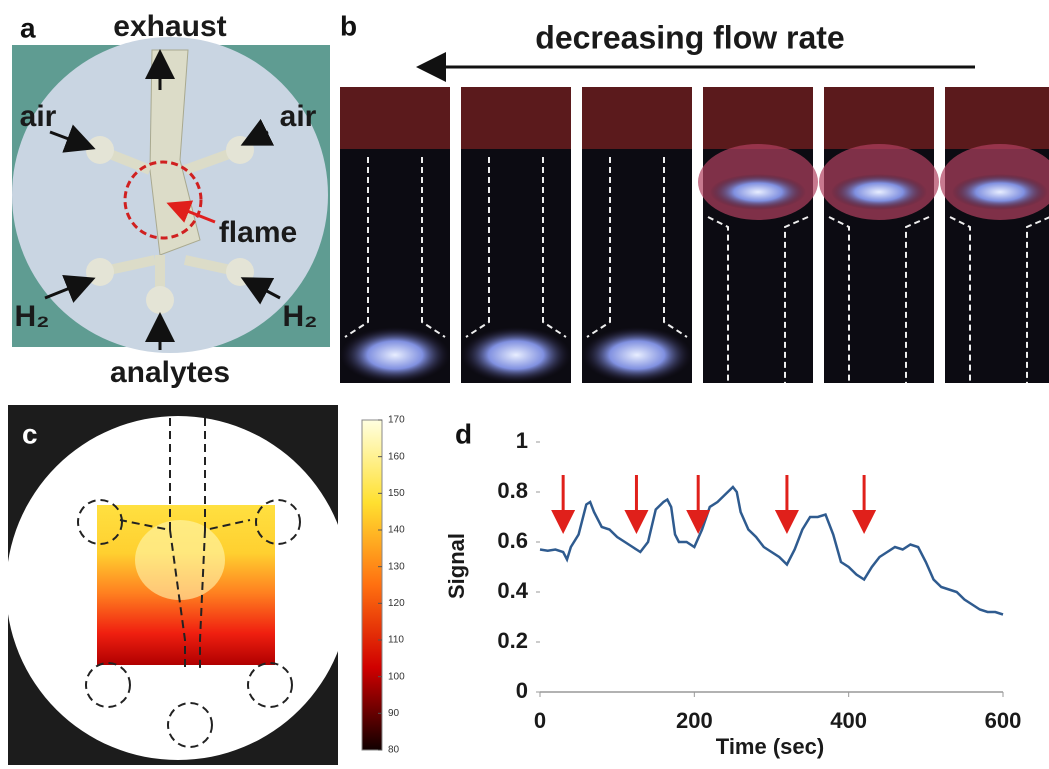 The width and height of the screenshot is (1049, 769). I want to click on colorbar-tick-label: 80, so click(394, 750).